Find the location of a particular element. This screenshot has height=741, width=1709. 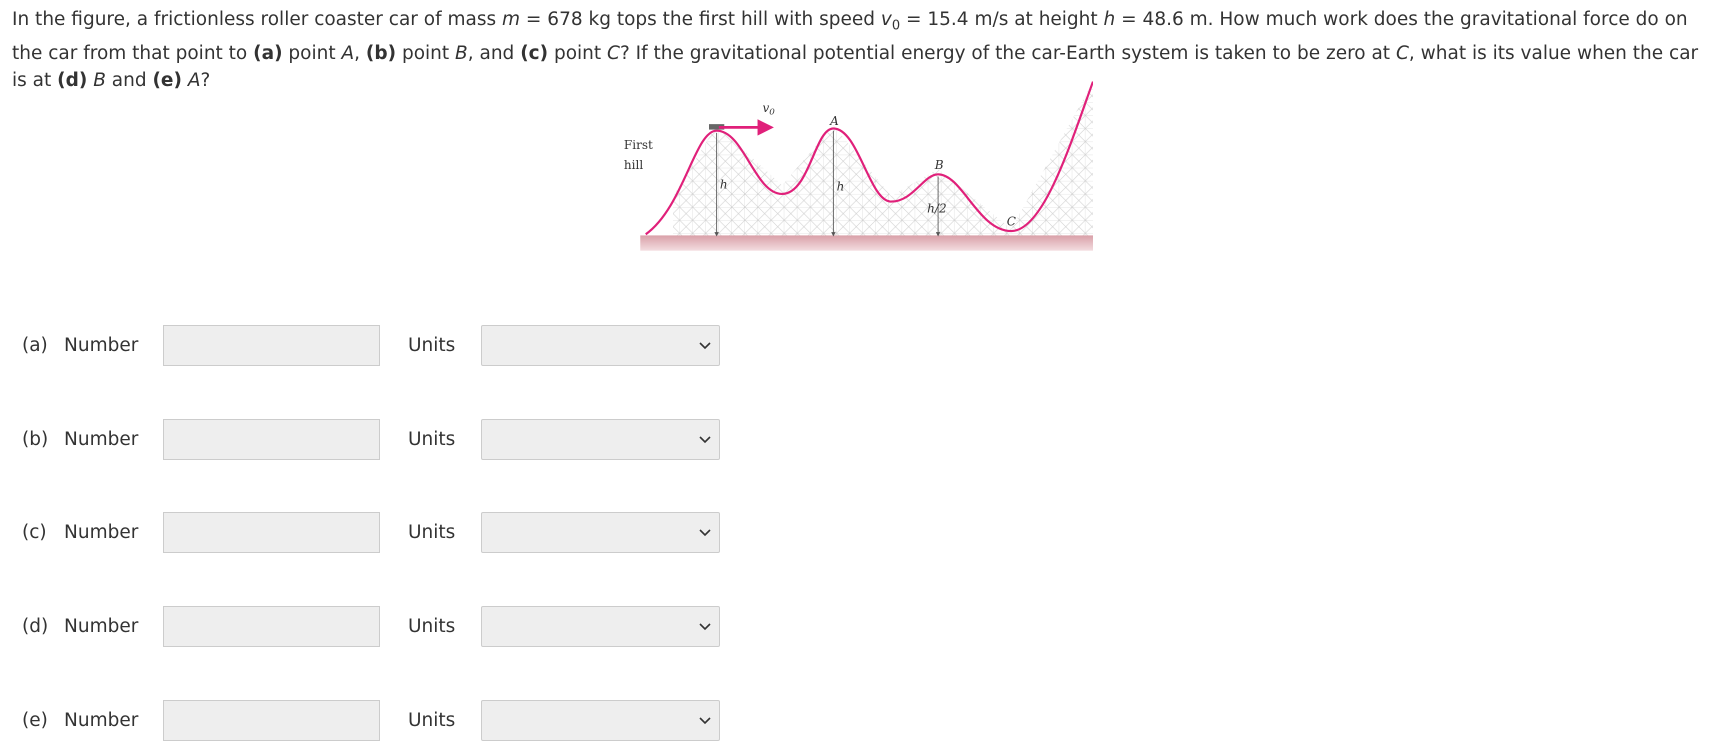

label: hill is located at coordinates (633, 165).